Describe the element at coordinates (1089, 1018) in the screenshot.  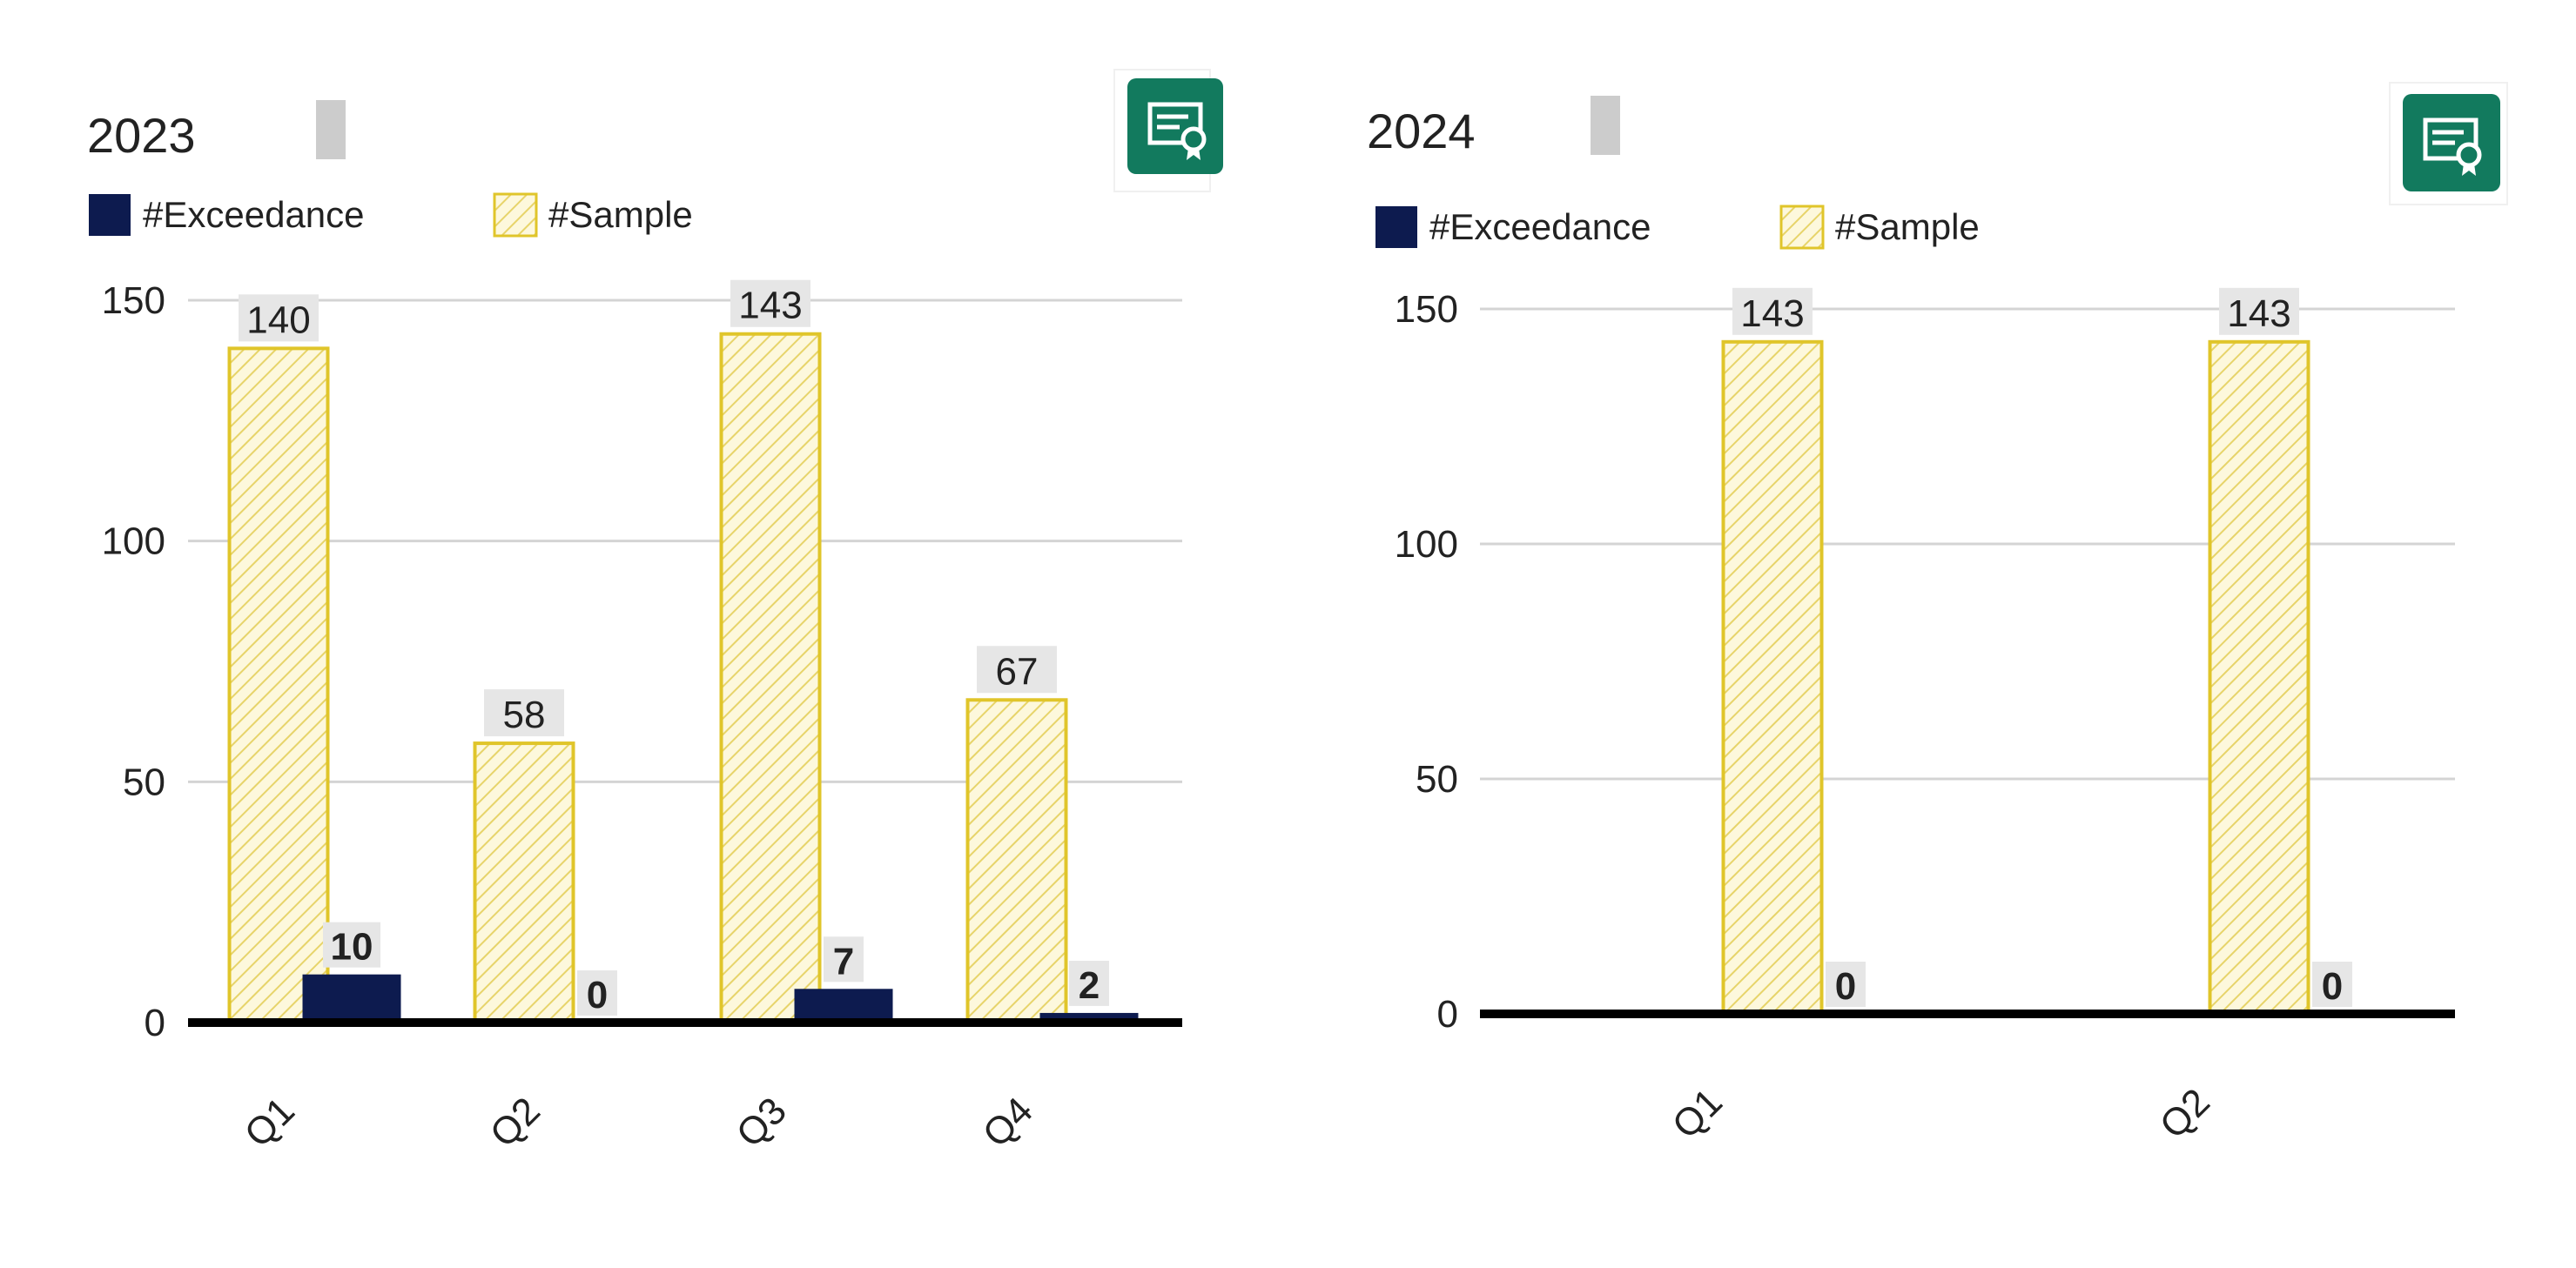
I see `bar-exceedance-Q4` at that location.